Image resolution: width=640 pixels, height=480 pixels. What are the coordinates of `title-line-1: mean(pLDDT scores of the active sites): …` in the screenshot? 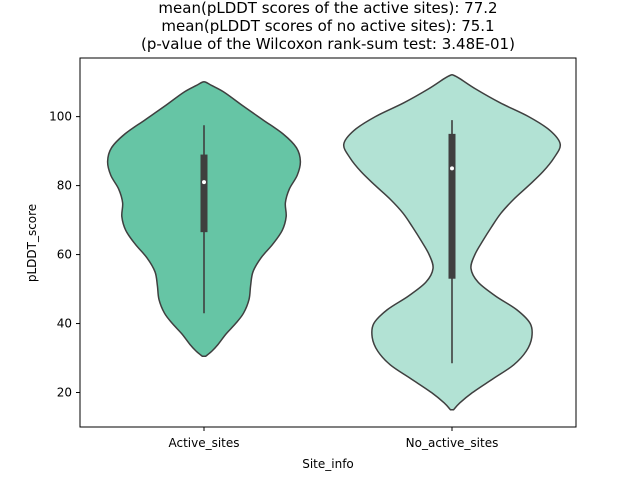 It's located at (327, 8).